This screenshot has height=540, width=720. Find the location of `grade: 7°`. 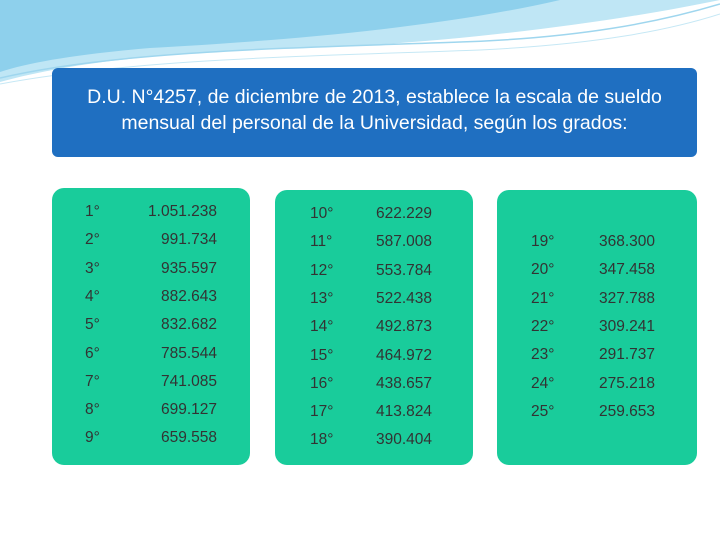

grade: 7° is located at coordinates (92, 381).